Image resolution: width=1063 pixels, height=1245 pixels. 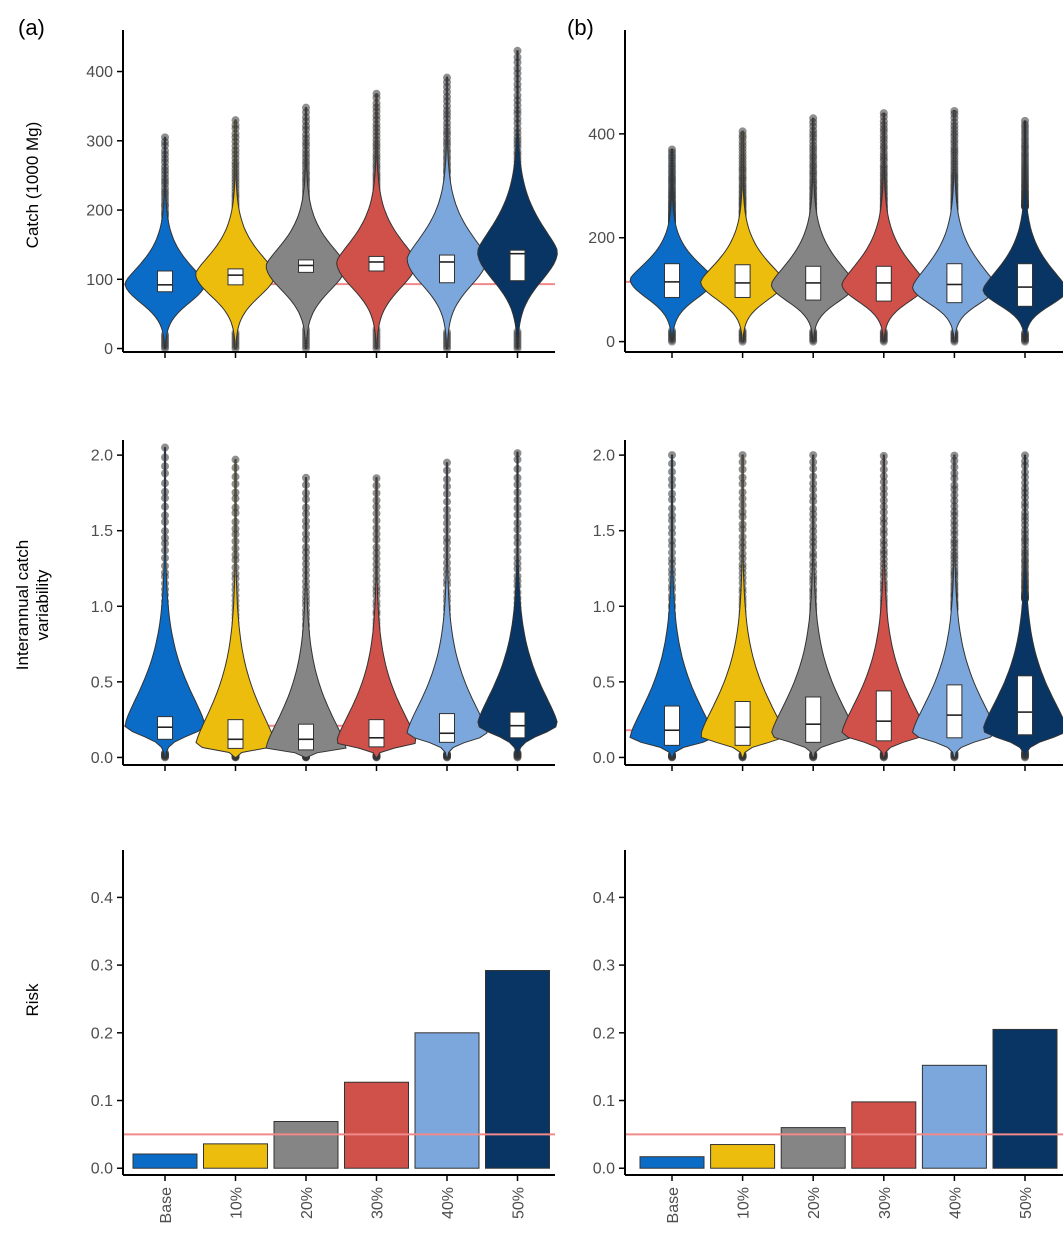 I want to click on y-tick-label: 200, so click(x=601, y=238).